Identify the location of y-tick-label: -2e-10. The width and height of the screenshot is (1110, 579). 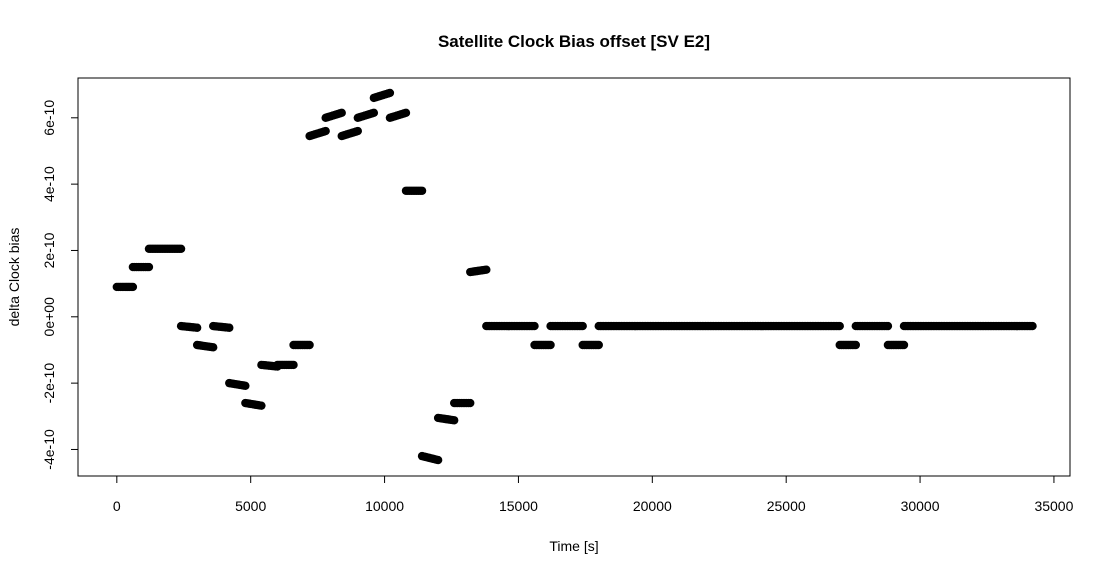
(49, 383).